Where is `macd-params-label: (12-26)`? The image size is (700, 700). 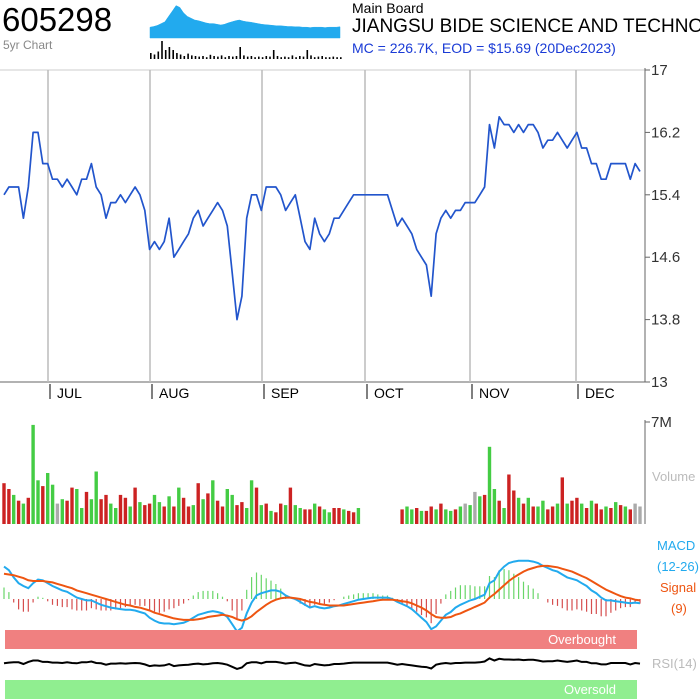
macd-params-label: (12-26) is located at coordinates (678, 566).